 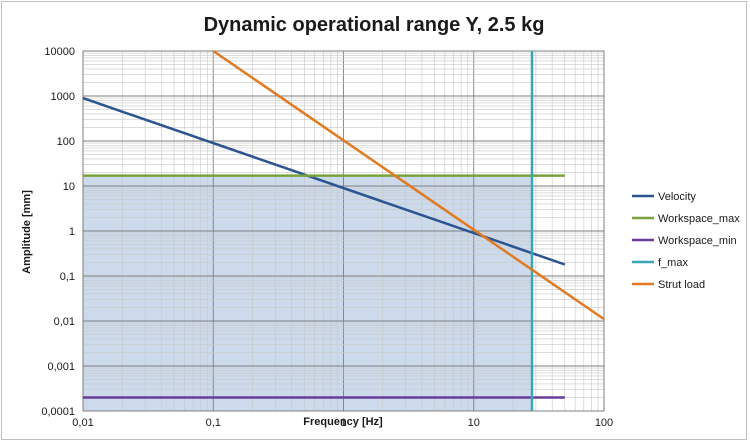 I want to click on y-tick-label: 0,001, so click(x=61, y=367).